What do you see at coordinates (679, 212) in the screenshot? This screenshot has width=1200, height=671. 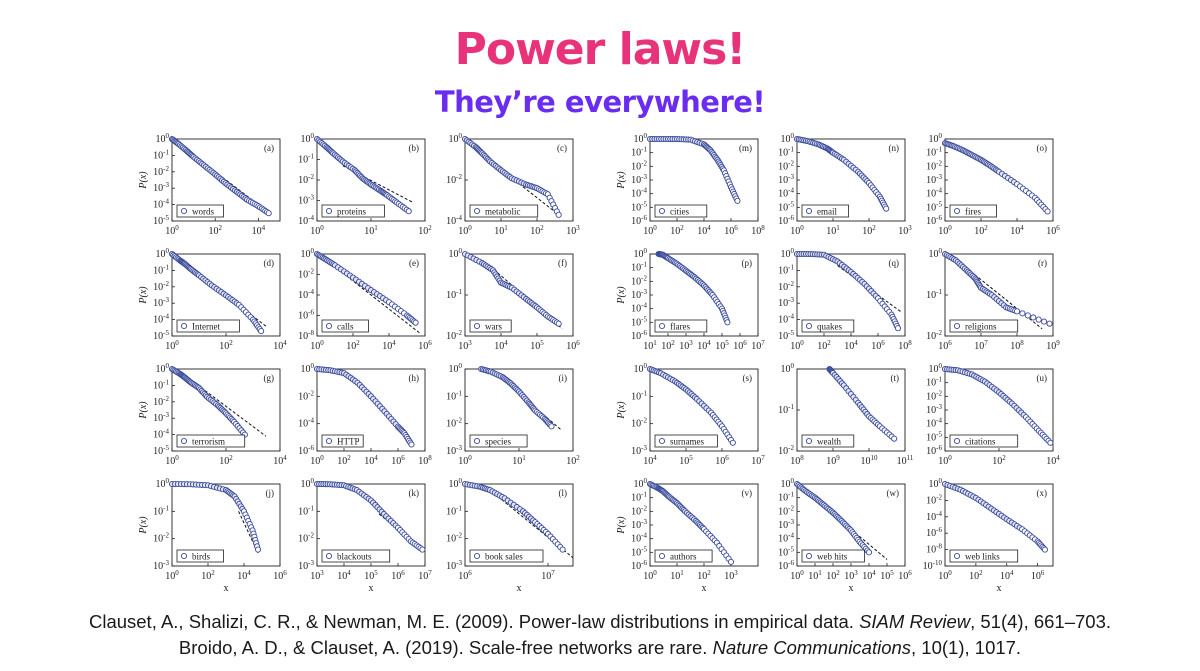 I see `legend-label: cities` at bounding box center [679, 212].